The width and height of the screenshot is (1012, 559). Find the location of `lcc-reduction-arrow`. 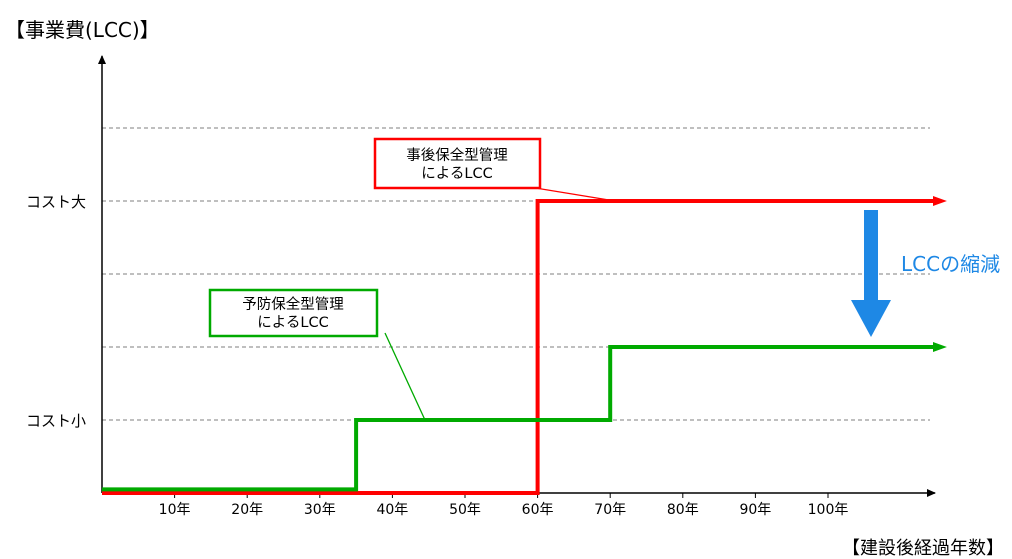

lcc-reduction-arrow is located at coordinates (871, 273).